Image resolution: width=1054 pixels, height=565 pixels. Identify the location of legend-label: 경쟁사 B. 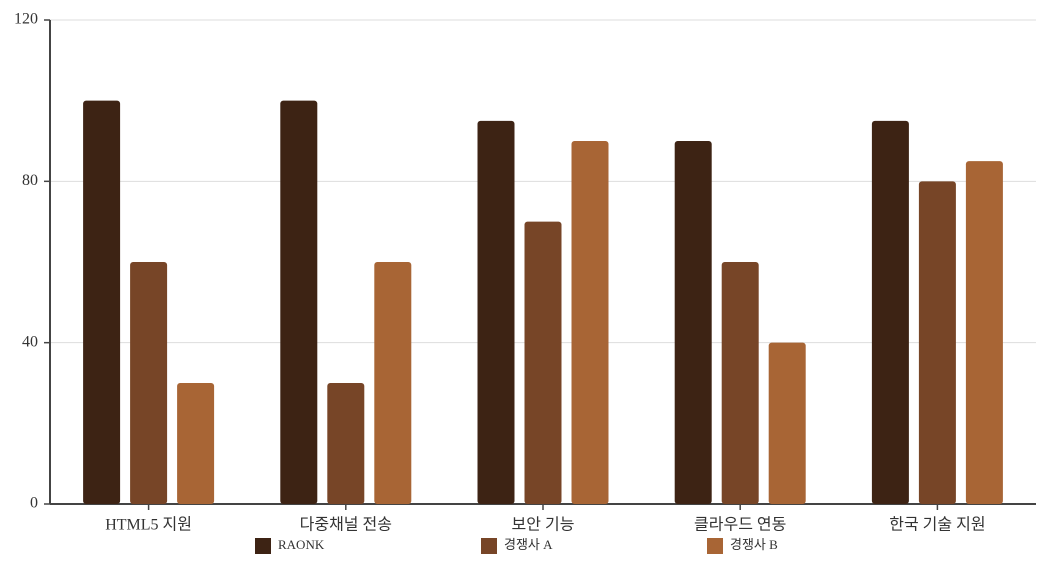
(754, 544).